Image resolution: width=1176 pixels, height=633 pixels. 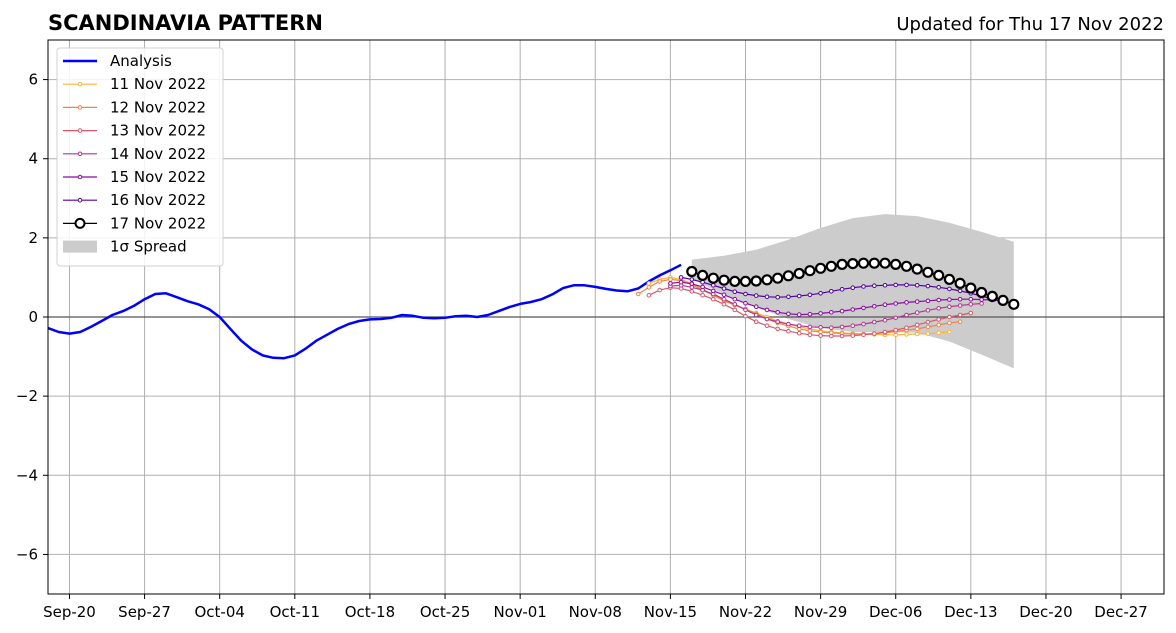 I want to click on y-tick-label: −4, so click(x=27, y=475).